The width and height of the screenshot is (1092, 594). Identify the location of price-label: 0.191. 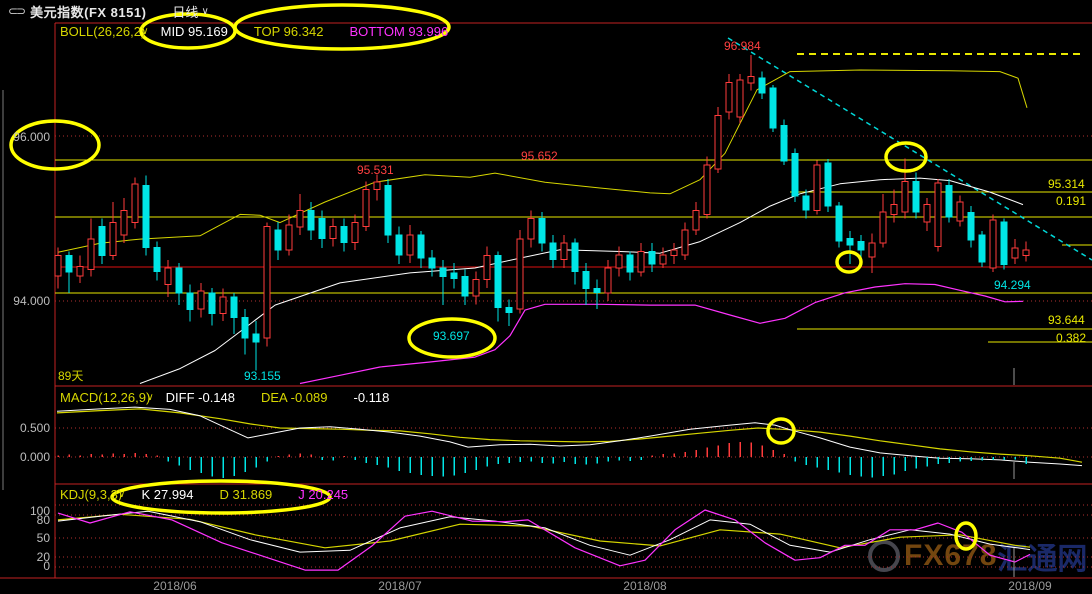
(1071, 201).